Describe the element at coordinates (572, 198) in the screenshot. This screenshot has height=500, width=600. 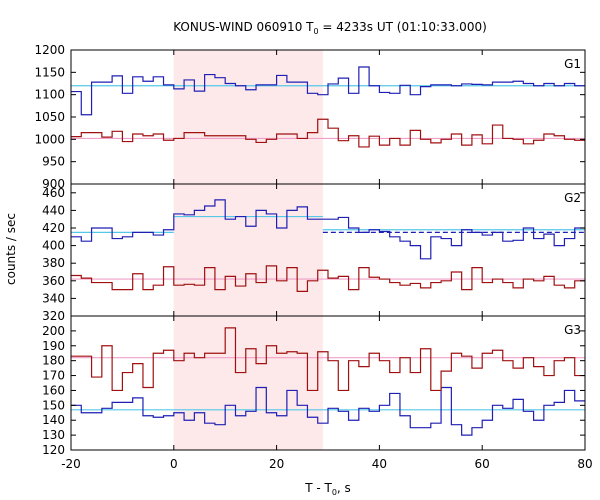
I see `panel-label-g2: G2` at that location.